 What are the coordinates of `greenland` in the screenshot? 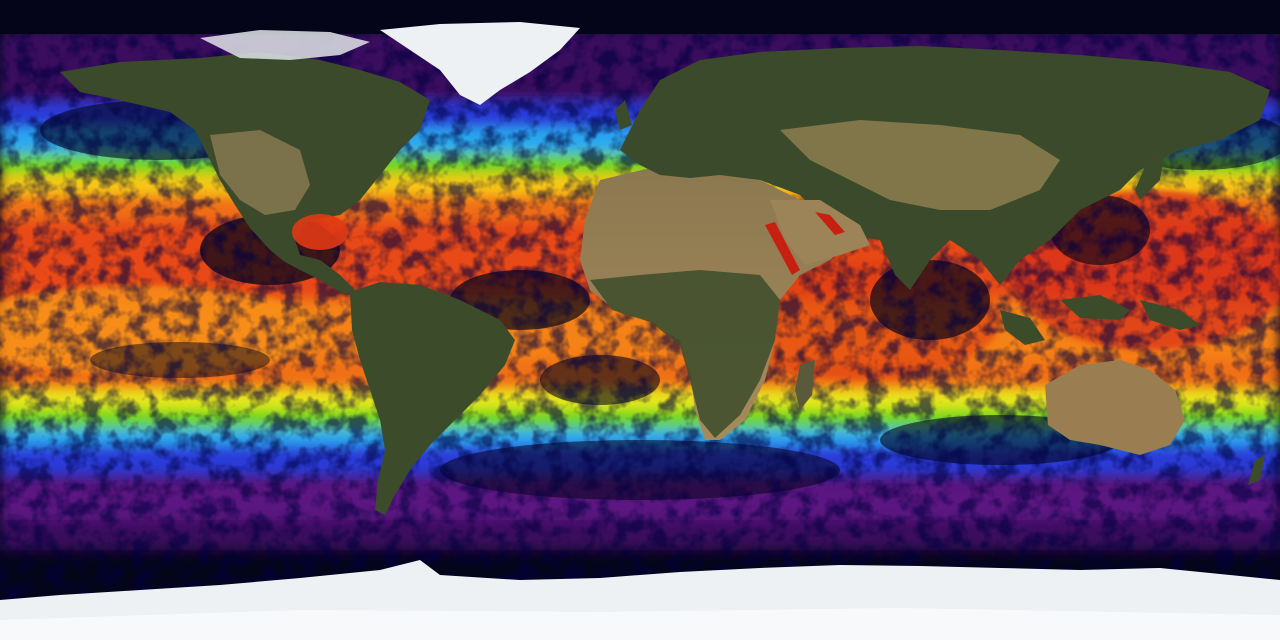 It's located at (480, 63).